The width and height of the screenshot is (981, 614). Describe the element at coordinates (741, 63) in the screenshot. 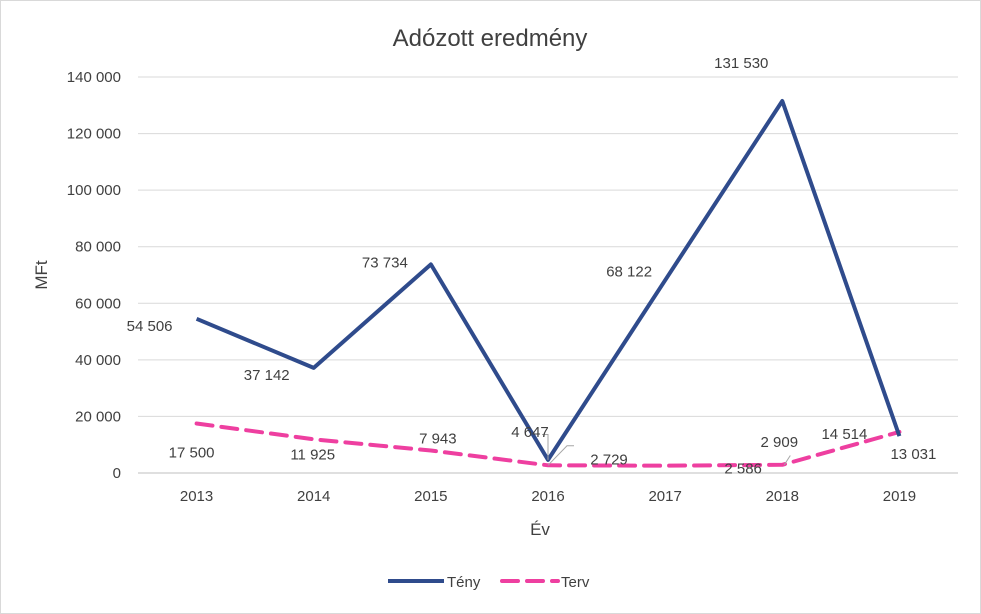

I see `data-label: 131 530` at that location.